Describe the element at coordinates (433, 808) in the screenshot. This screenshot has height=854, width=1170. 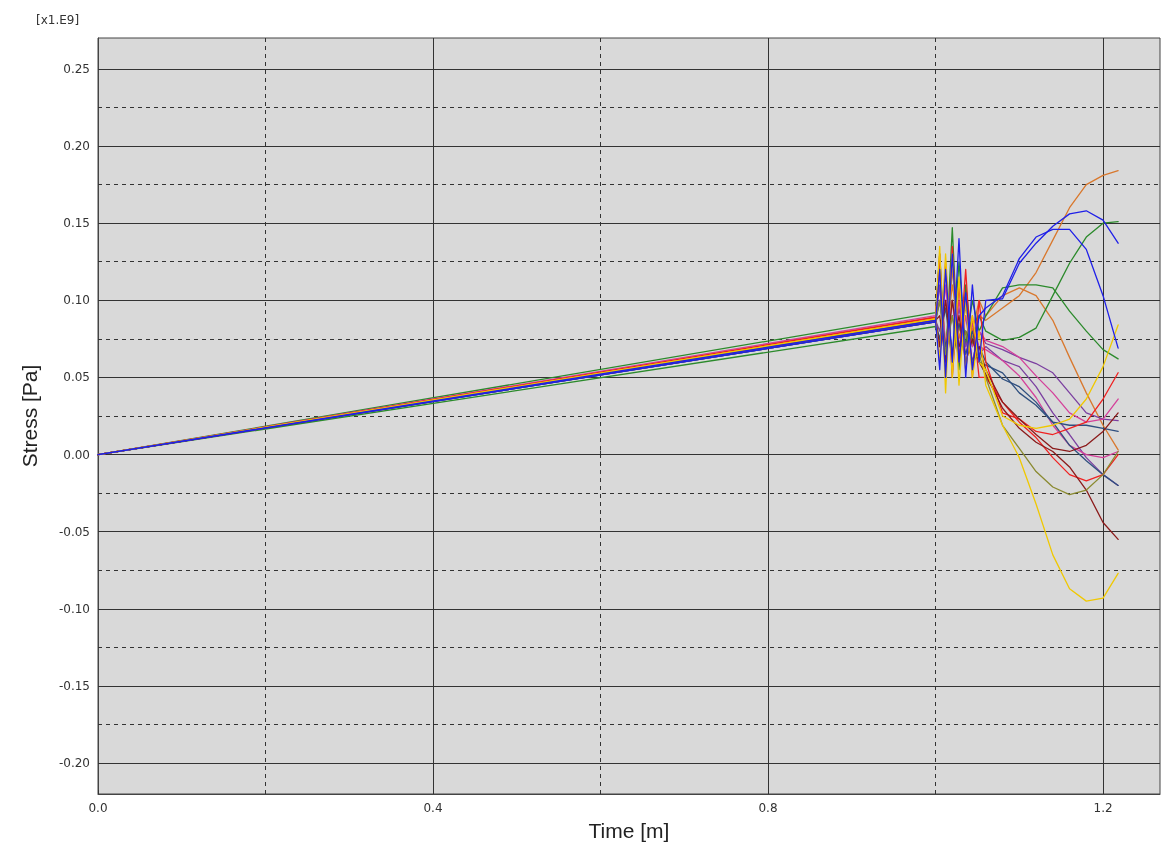
I see `x-tick-label: 0.4` at that location.